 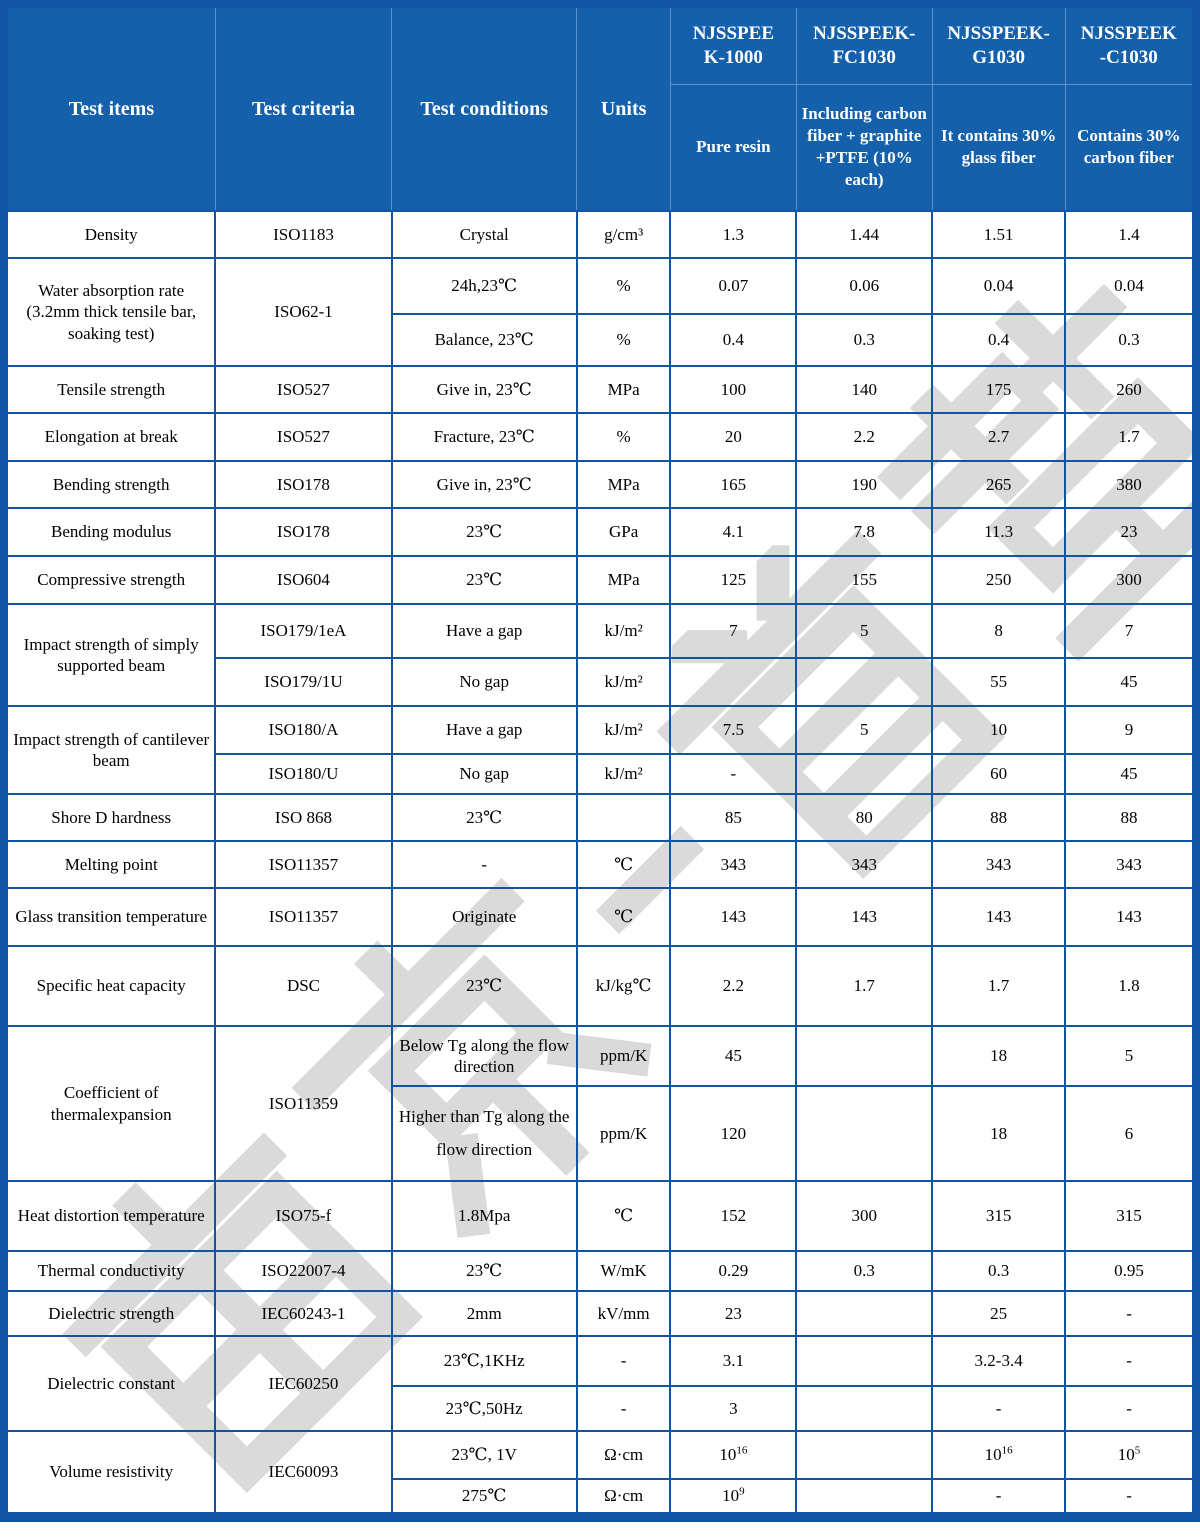 I want to click on cell-criteria: DSC, so click(x=303, y=986).